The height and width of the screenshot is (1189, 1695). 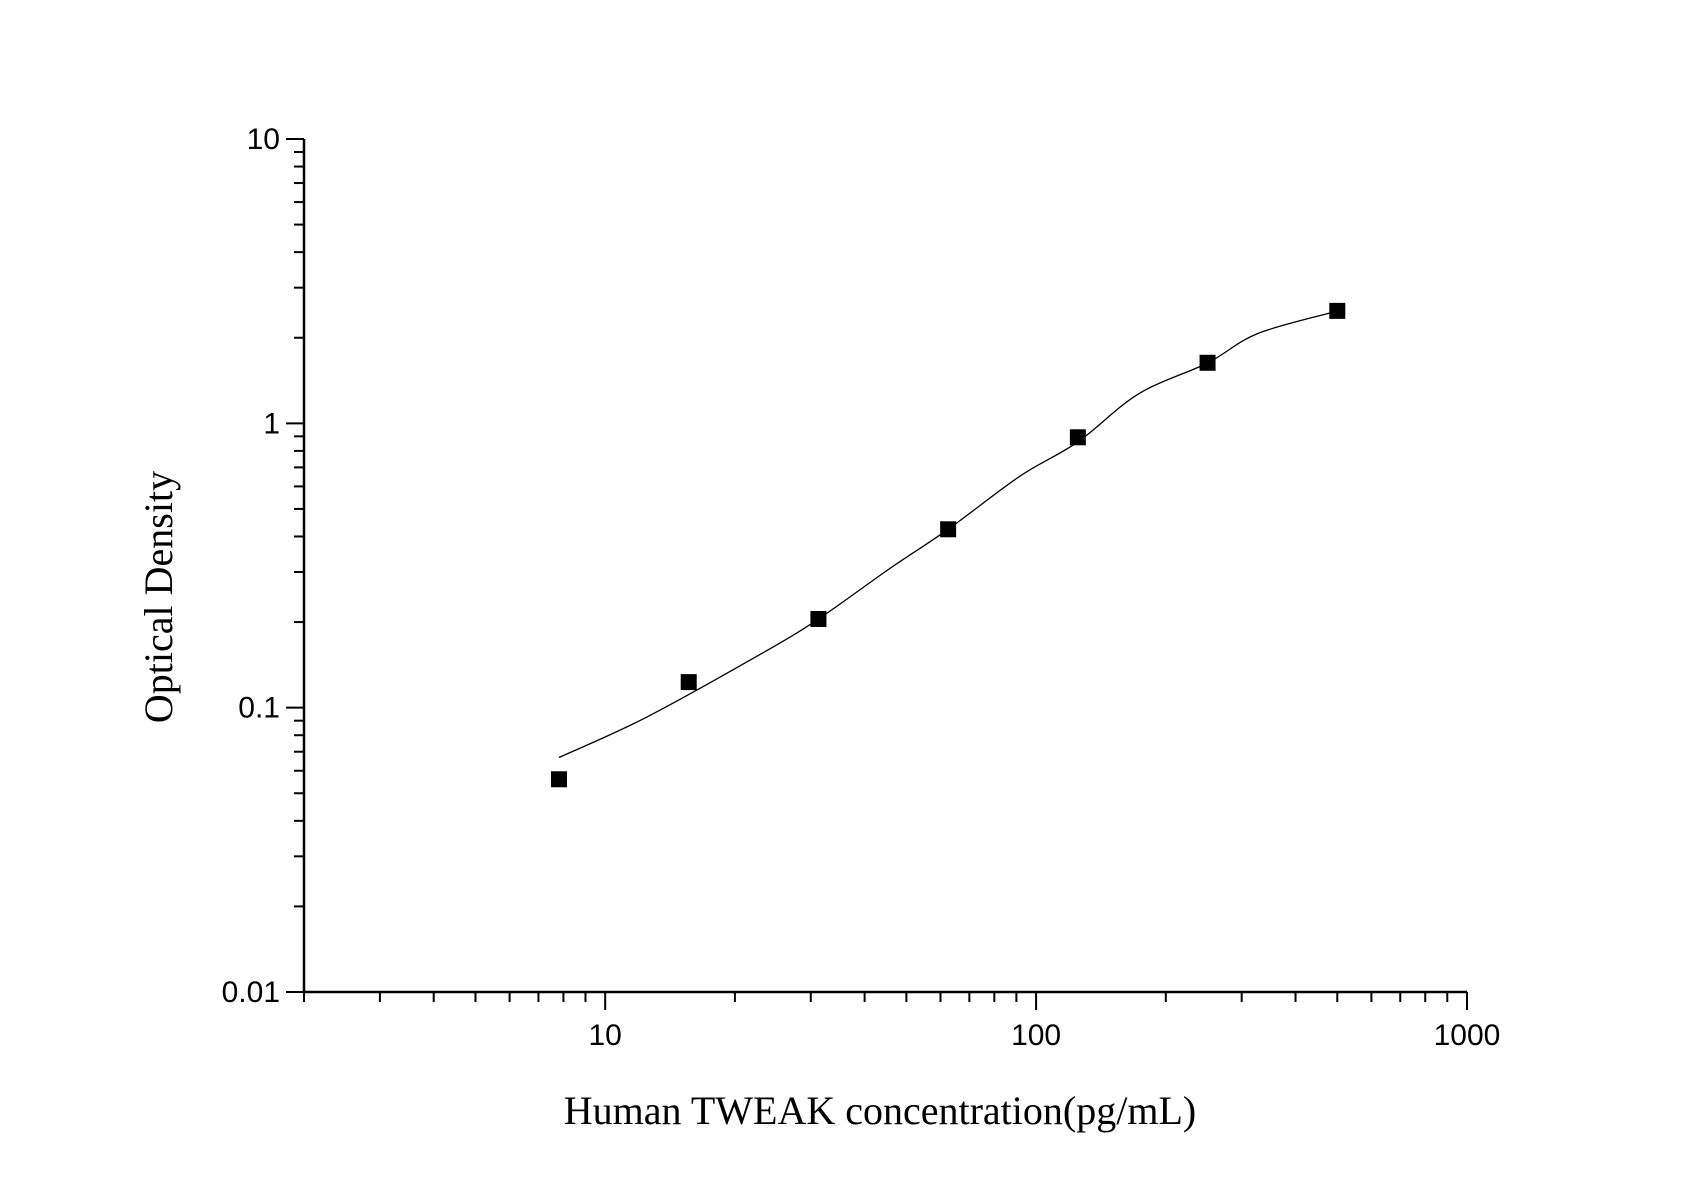 I want to click on x-tick-label: 10, so click(x=605, y=1035).